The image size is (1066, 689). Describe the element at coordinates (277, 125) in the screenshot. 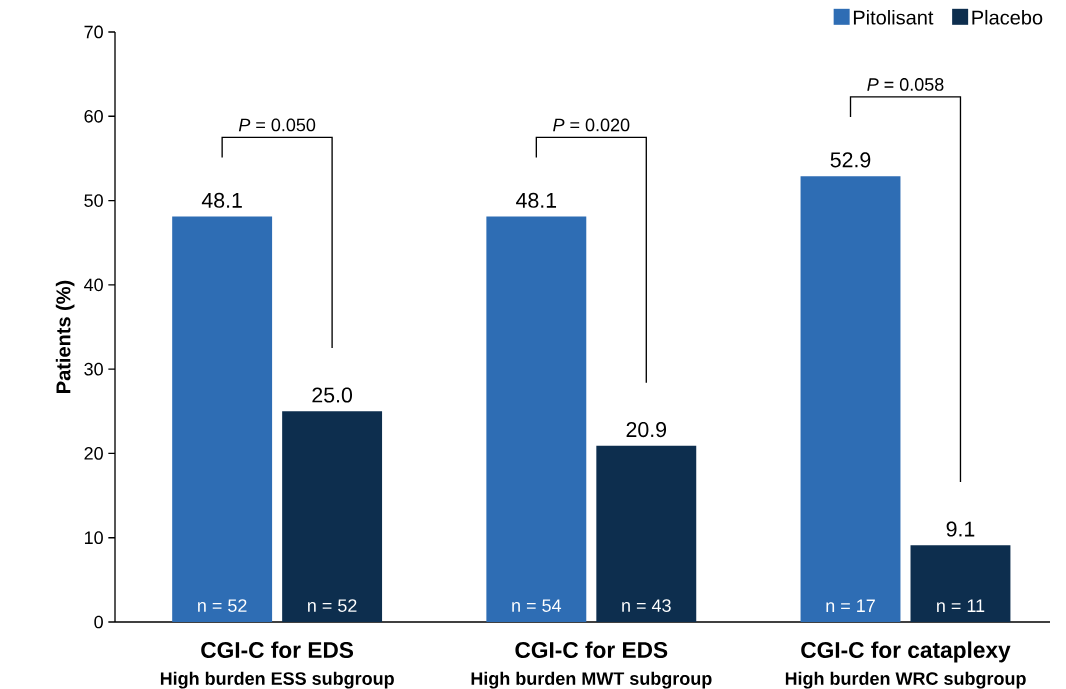

I see `annotation: P = 0.050` at that location.